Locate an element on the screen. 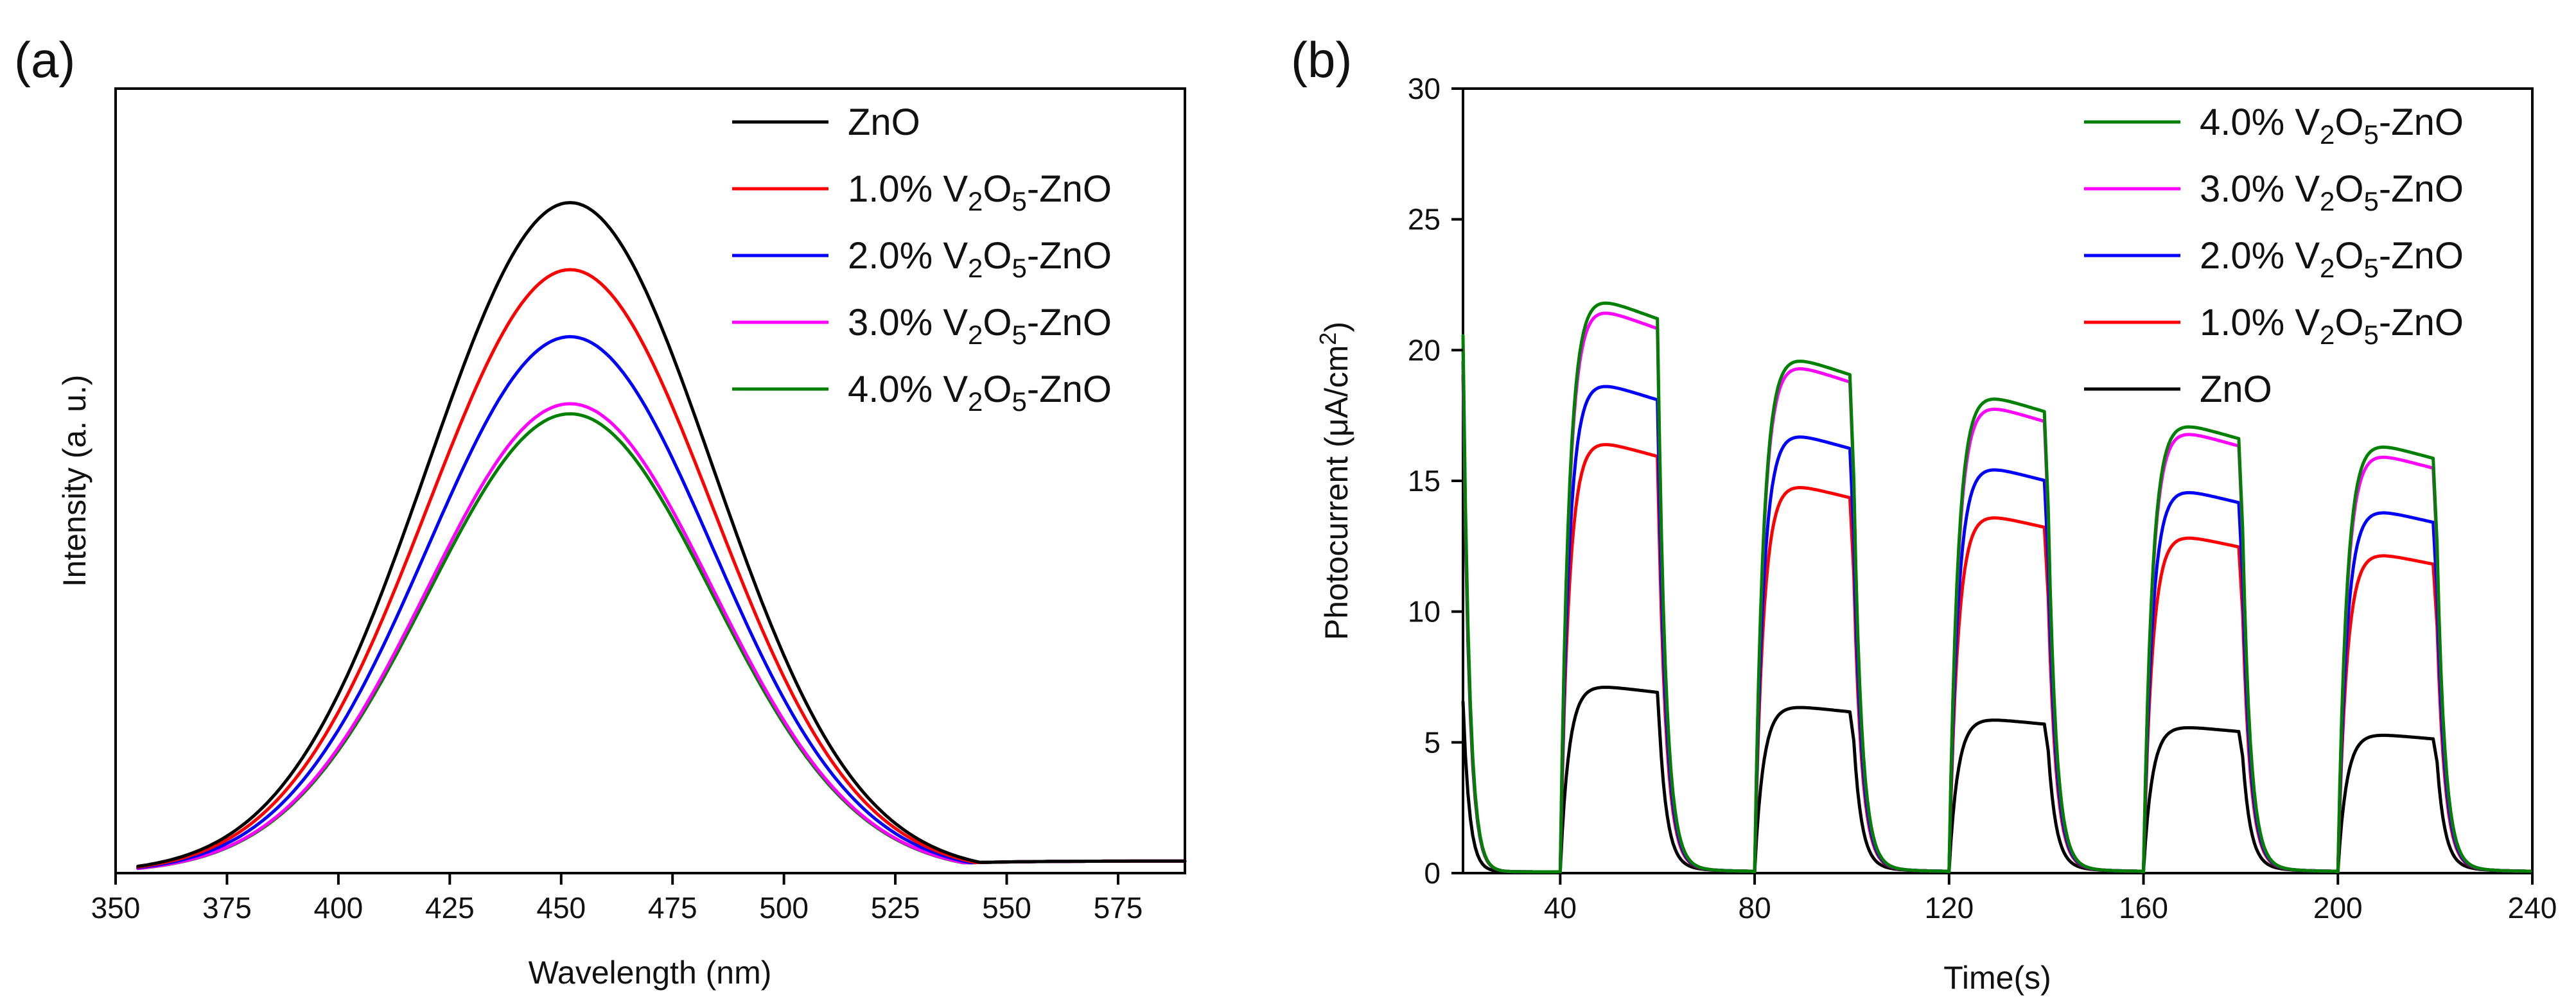 This screenshot has width=2576, height=1006. panel-b-legend-label-3: 1.0% V2O5-ZnO is located at coordinates (2332, 326).